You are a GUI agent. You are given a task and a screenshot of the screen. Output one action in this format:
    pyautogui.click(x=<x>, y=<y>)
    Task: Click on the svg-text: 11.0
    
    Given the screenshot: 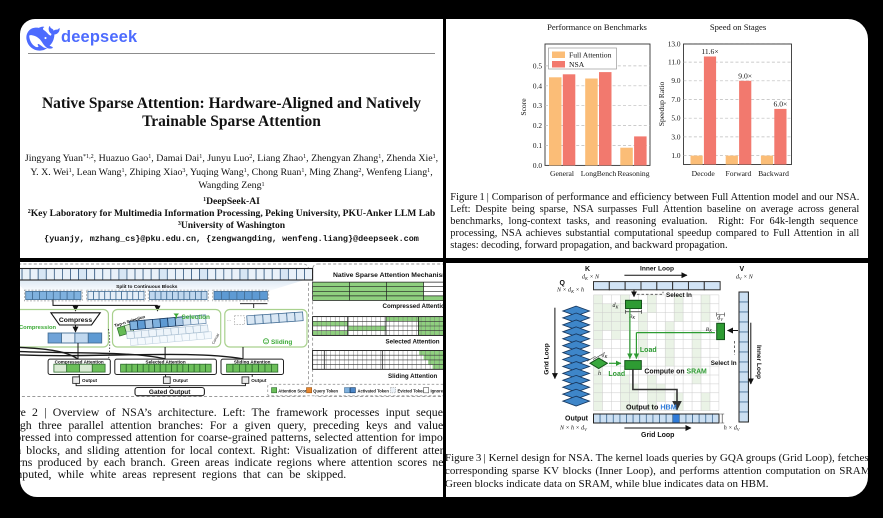 What is the action you would take?
    pyautogui.click(x=674, y=62)
    